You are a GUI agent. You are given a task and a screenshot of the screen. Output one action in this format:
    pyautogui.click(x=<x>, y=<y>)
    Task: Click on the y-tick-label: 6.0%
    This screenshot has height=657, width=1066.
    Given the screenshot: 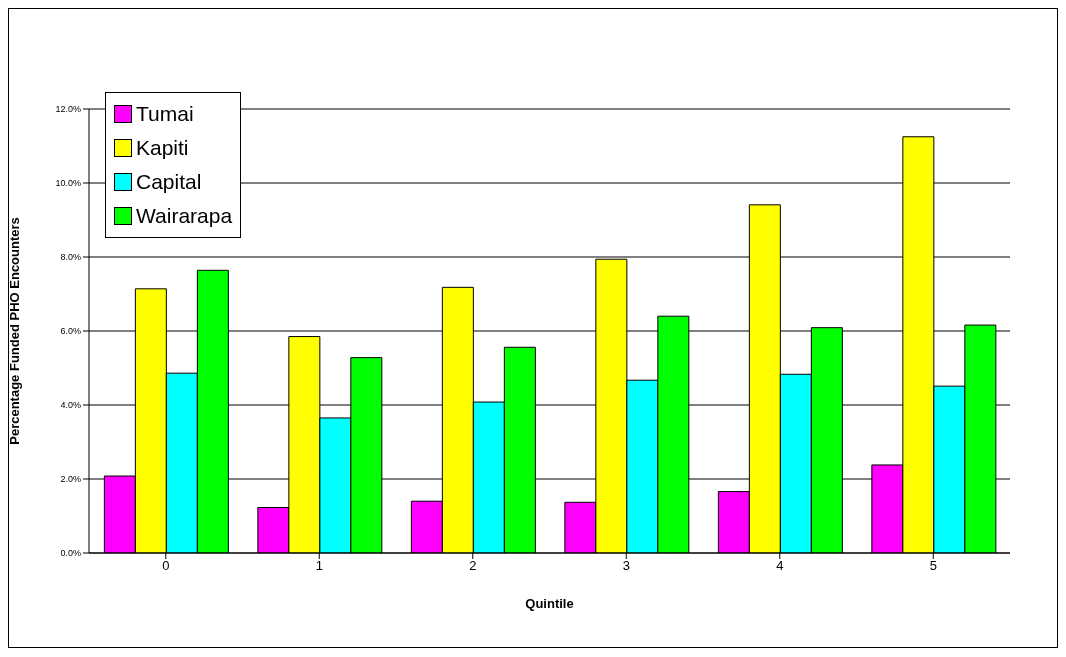 What is the action you would take?
    pyautogui.click(x=70, y=331)
    